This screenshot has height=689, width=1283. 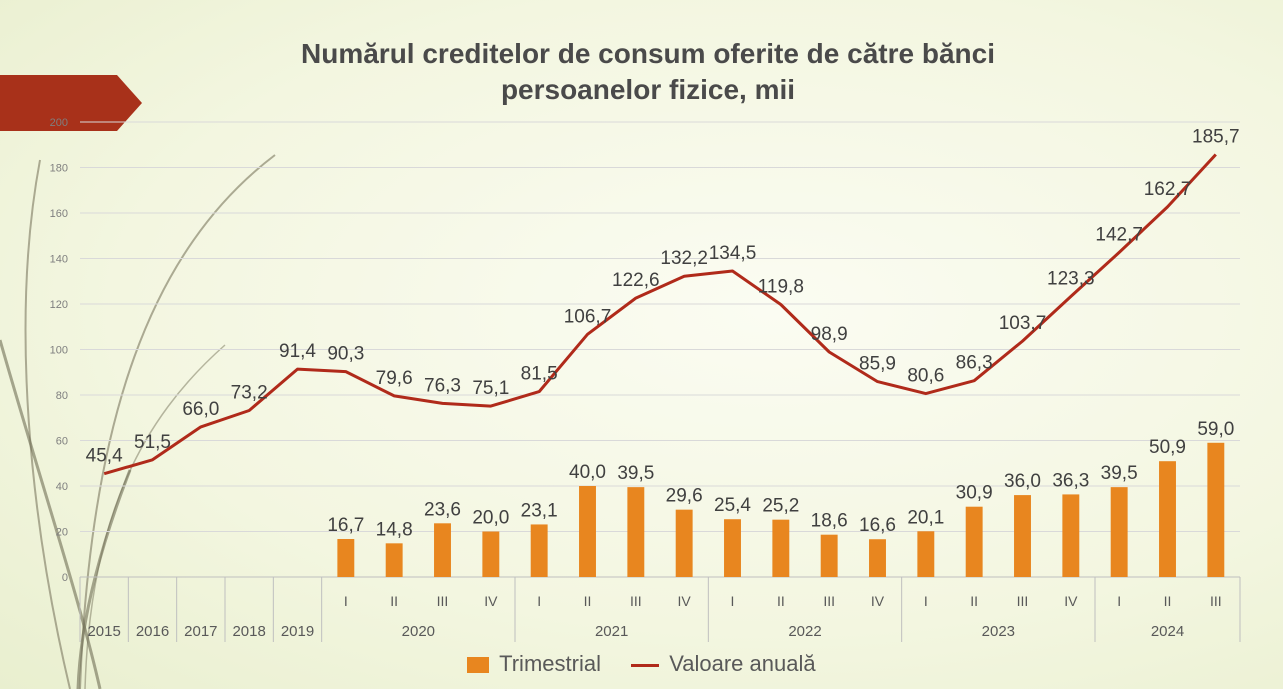 I want to click on bar-data-label: 20,1, so click(x=925, y=517).